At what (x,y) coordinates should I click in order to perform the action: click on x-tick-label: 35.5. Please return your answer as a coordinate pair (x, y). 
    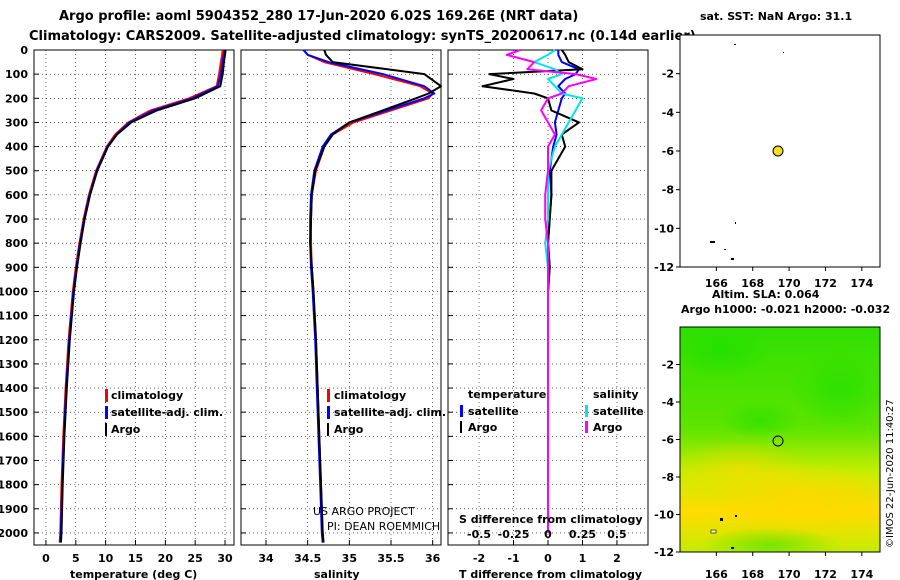
    Looking at the image, I should click on (390, 558).